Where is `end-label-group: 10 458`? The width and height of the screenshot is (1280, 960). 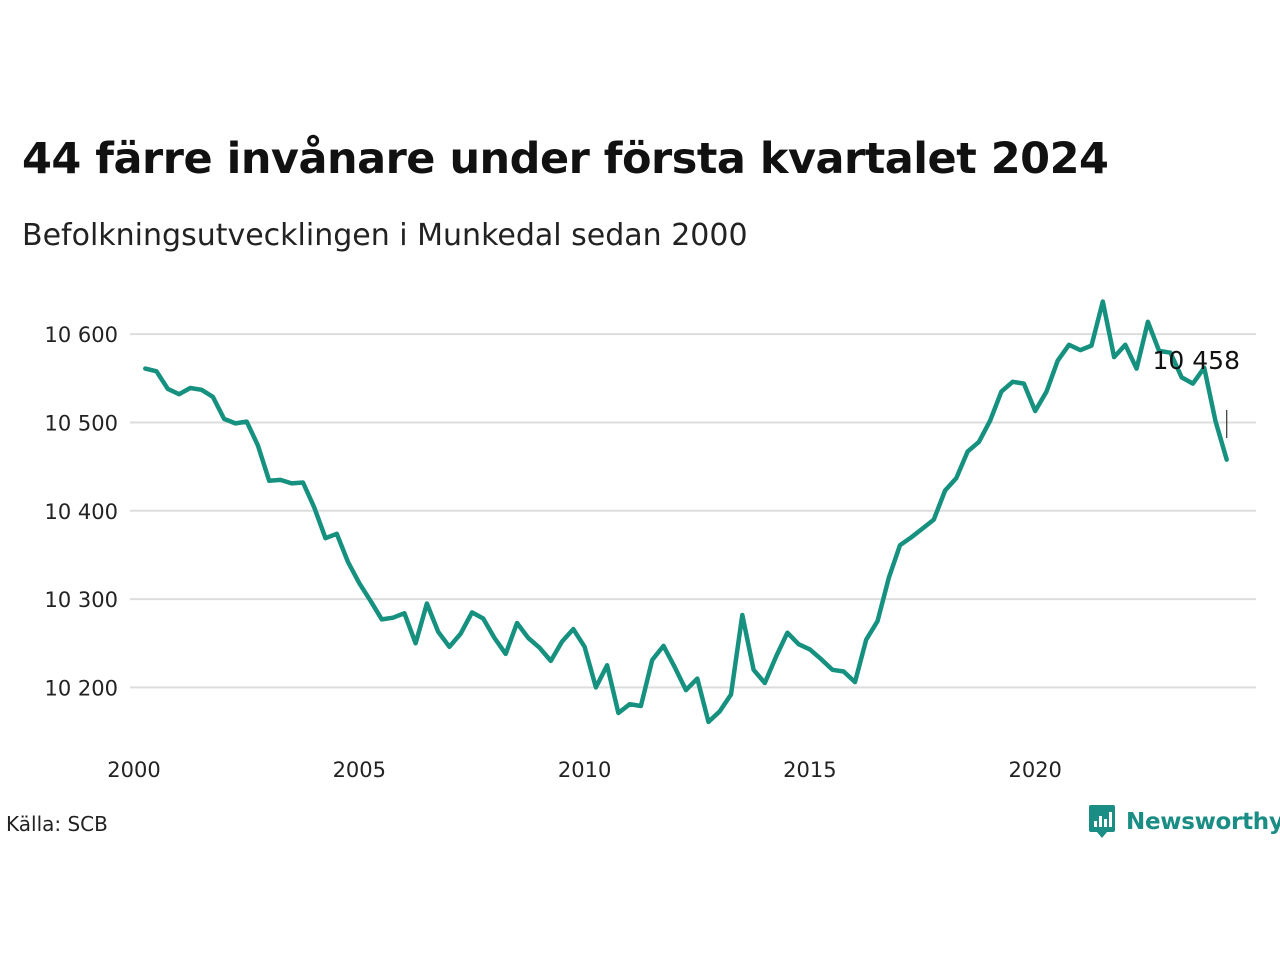 end-label-group: 10 458 is located at coordinates (1196, 392).